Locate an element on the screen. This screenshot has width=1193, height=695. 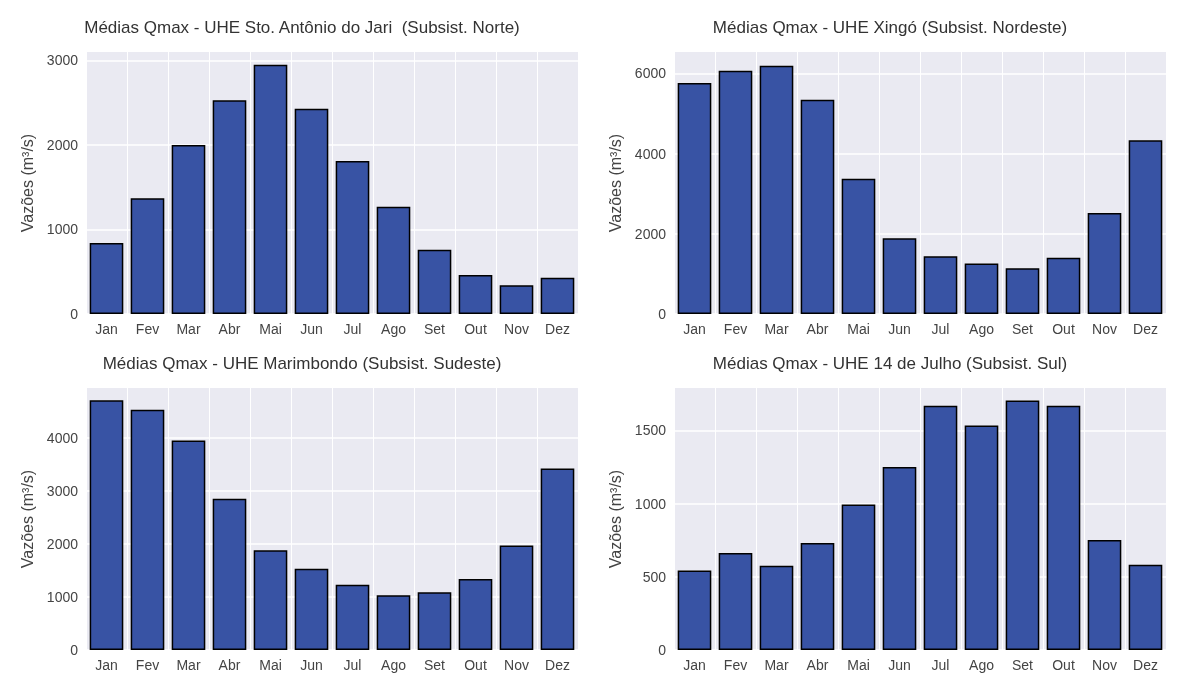
chart-title: Médias Qmax - UHE Sto. Antônio do Jari (Subsist. Norte) is located at coordinates (302, 27).